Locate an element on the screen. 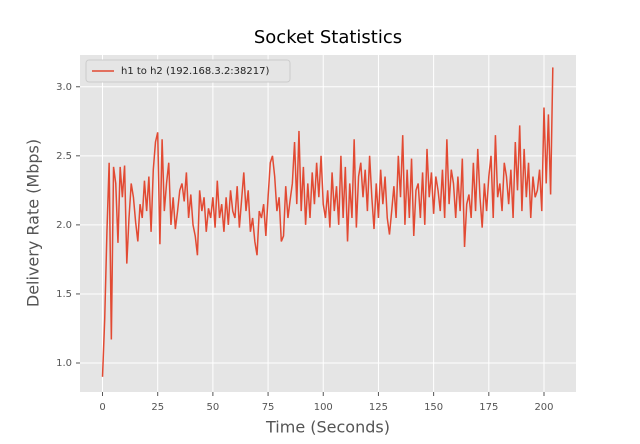  x-tick-label: 75 is located at coordinates (268, 407).